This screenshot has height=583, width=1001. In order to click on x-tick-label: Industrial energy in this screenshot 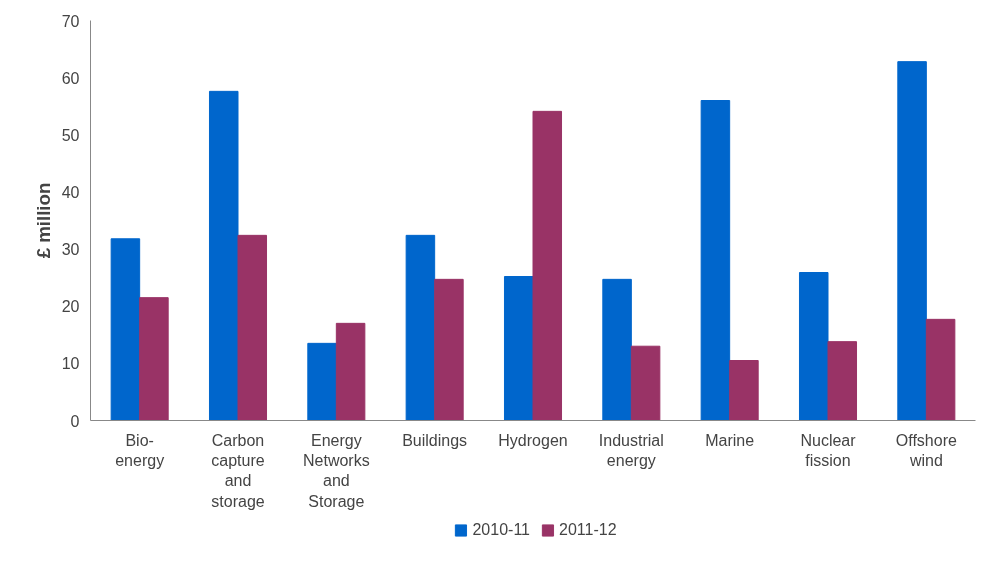, I will do `click(631, 450)`.